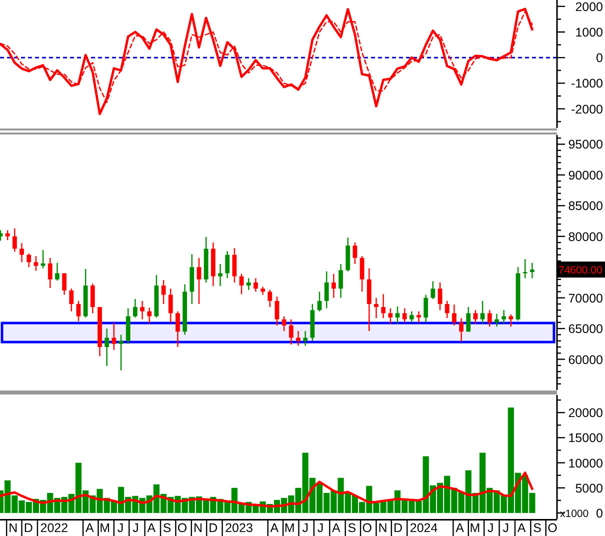  Describe the element at coordinates (54, 528) in the screenshot. I see `x-tick-label: 2022` at that location.